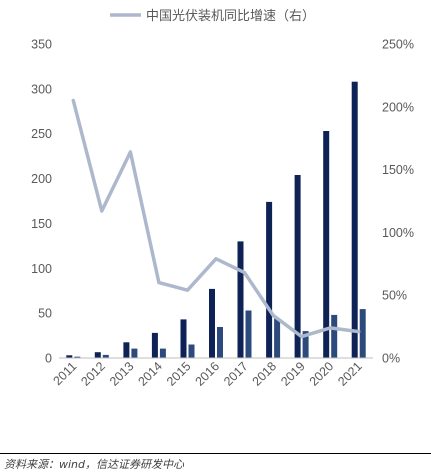 Image resolution: width=431 pixels, height=476 pixels. I want to click on bar-b-2016, so click(220, 342).